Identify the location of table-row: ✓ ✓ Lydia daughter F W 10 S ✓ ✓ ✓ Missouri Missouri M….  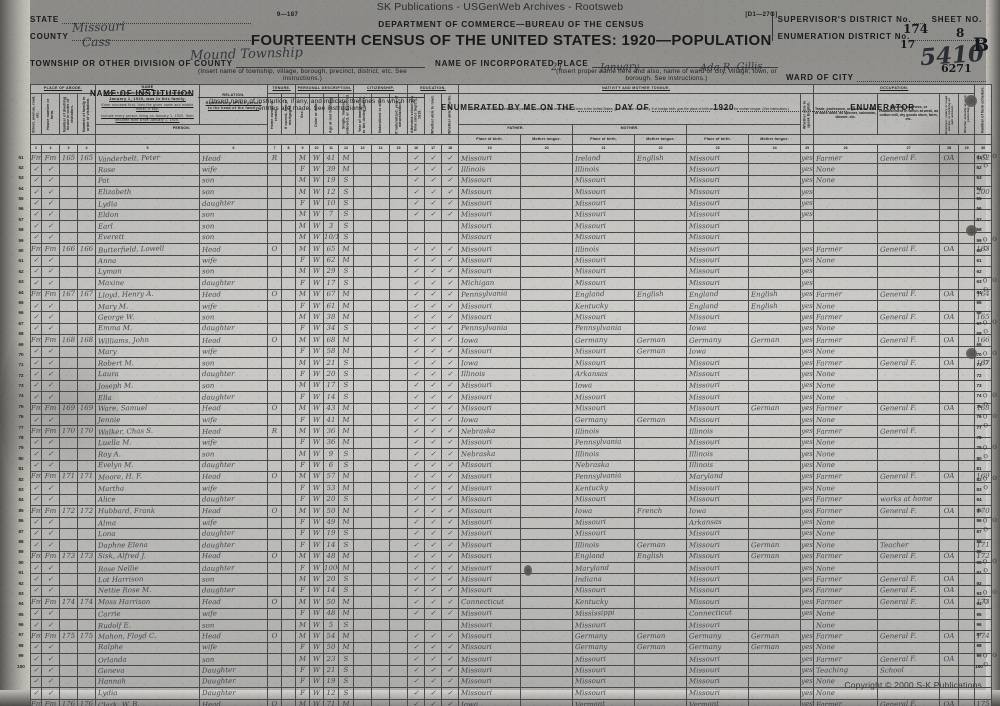
(511, 203).